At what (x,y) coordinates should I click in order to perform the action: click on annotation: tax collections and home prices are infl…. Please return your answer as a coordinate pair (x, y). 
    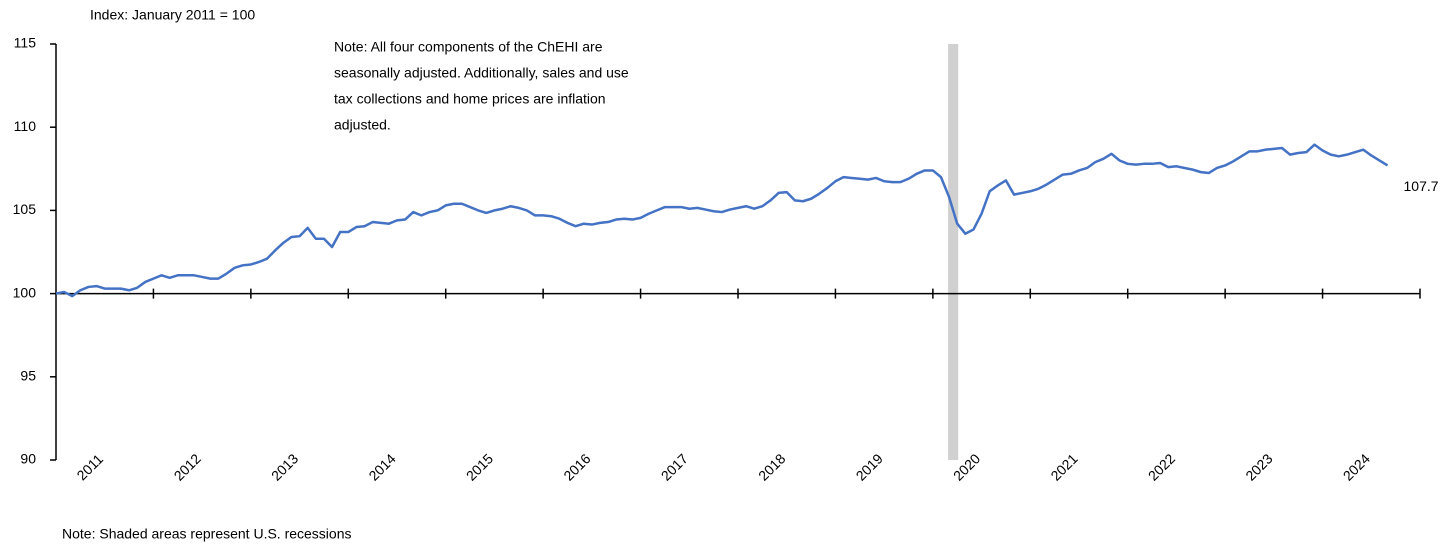
    Looking at the image, I should click on (470, 99).